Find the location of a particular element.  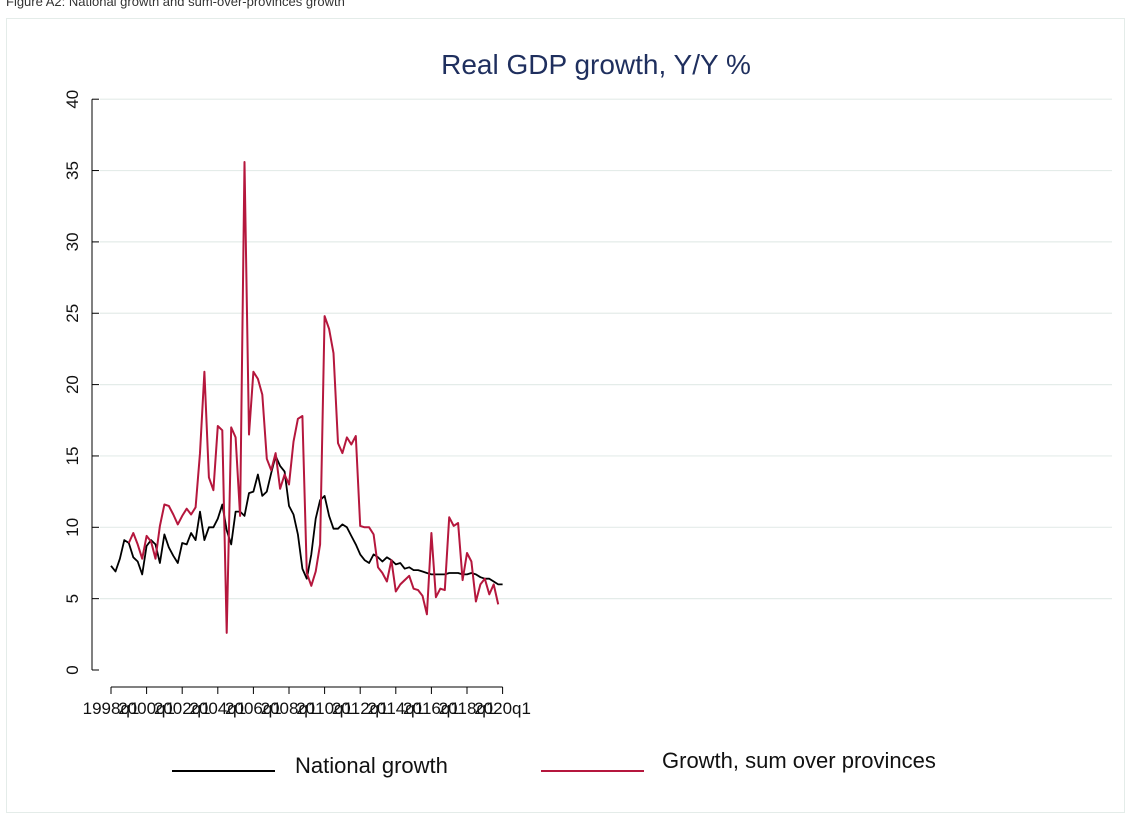

x-tick-label: 2008q1 is located at coordinates (289, 708).